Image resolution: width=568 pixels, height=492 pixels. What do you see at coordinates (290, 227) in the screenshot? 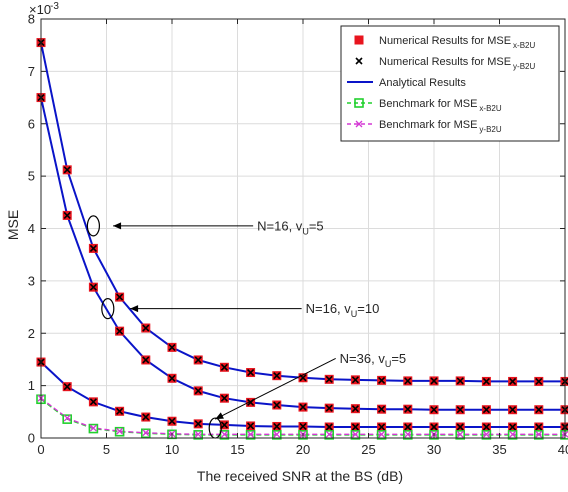
I see `annotation-label: N=16, vU=5` at bounding box center [290, 227].